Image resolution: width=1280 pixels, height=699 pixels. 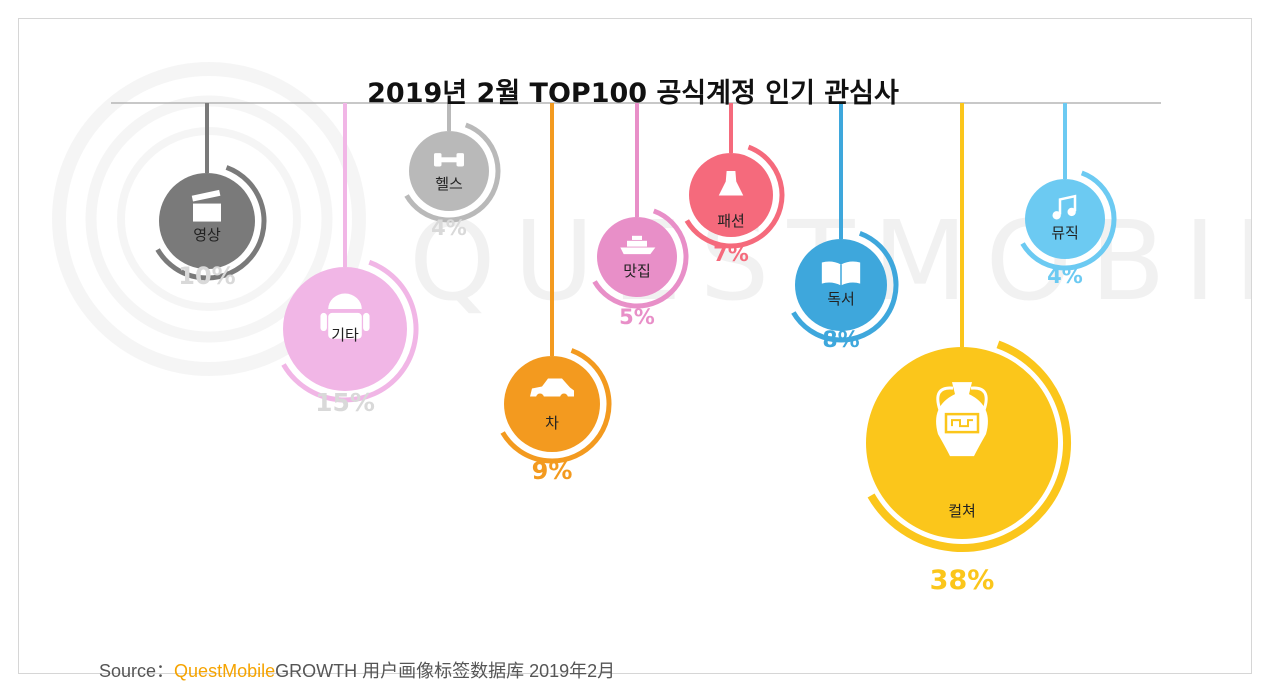 I want to click on bubble-8: 컬쳐 38%, so click(x=968, y=349).